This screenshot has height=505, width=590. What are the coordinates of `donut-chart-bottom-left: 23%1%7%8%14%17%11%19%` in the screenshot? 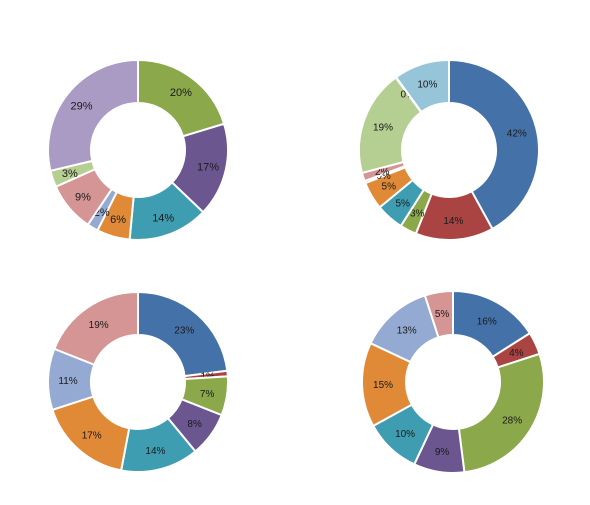 It's located at (138, 381).